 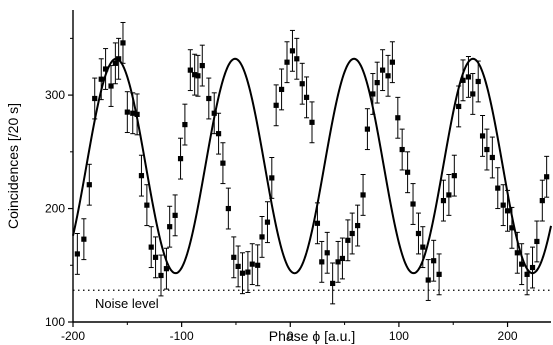 What do you see at coordinates (508, 336) in the screenshot?
I see `x-tick-label: 200` at bounding box center [508, 336].